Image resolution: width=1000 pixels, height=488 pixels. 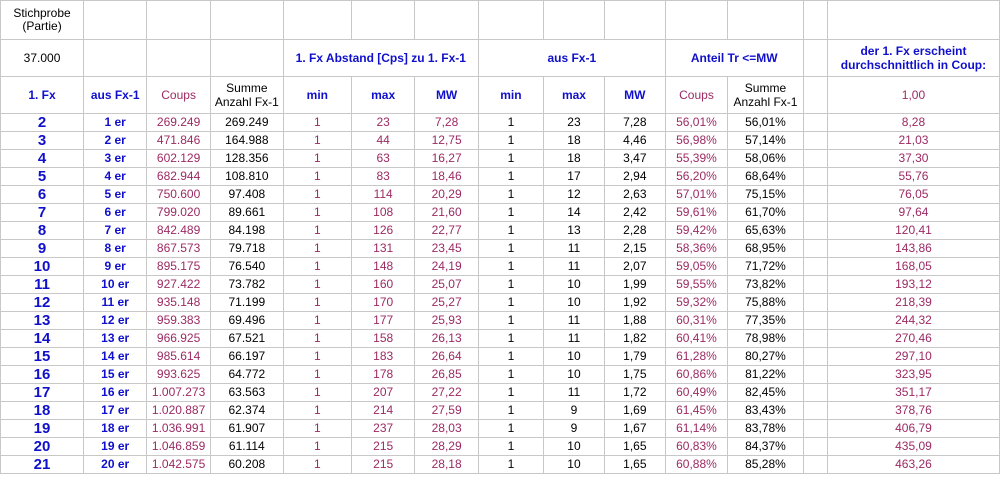 I want to click on max-cell: 131, so click(x=383, y=248).